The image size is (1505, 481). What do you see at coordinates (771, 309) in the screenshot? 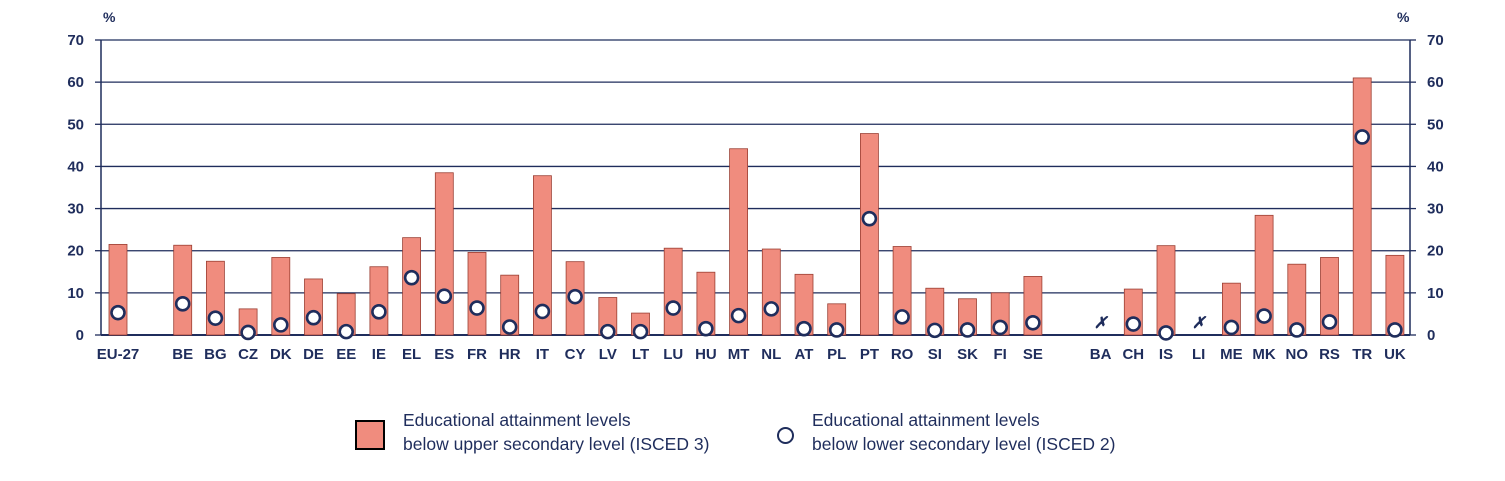
I see `marker-nl` at bounding box center [771, 309].